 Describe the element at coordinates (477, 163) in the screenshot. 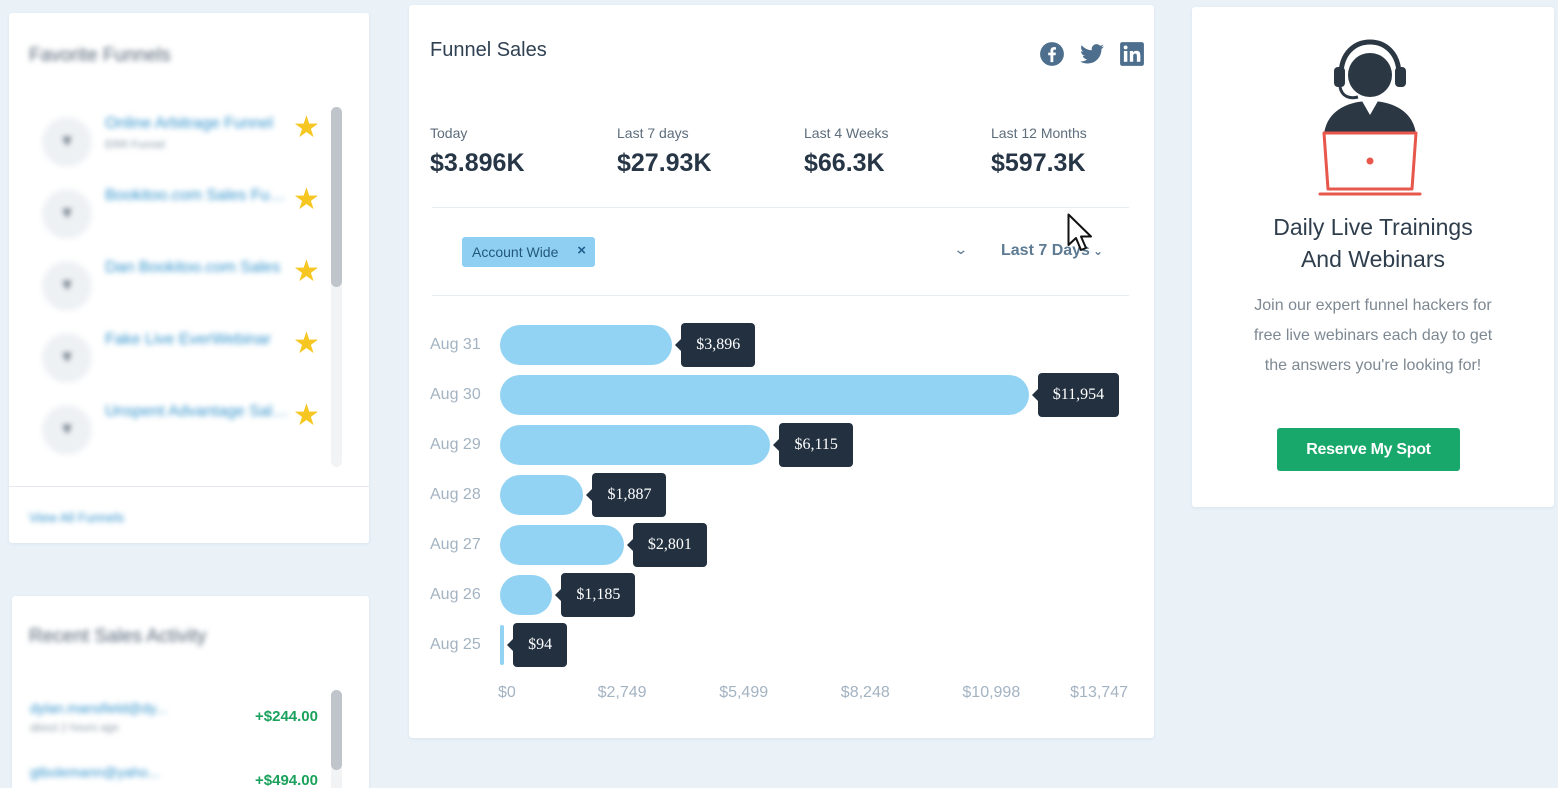

I see `stat-value: $3.896K` at that location.